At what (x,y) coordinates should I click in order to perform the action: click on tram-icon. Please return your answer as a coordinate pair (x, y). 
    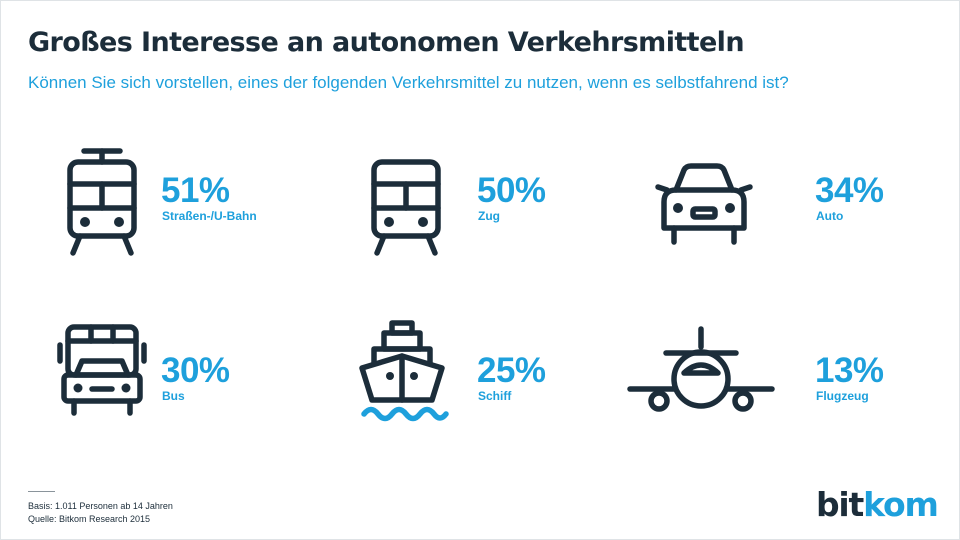
    Looking at the image, I should click on (102, 202).